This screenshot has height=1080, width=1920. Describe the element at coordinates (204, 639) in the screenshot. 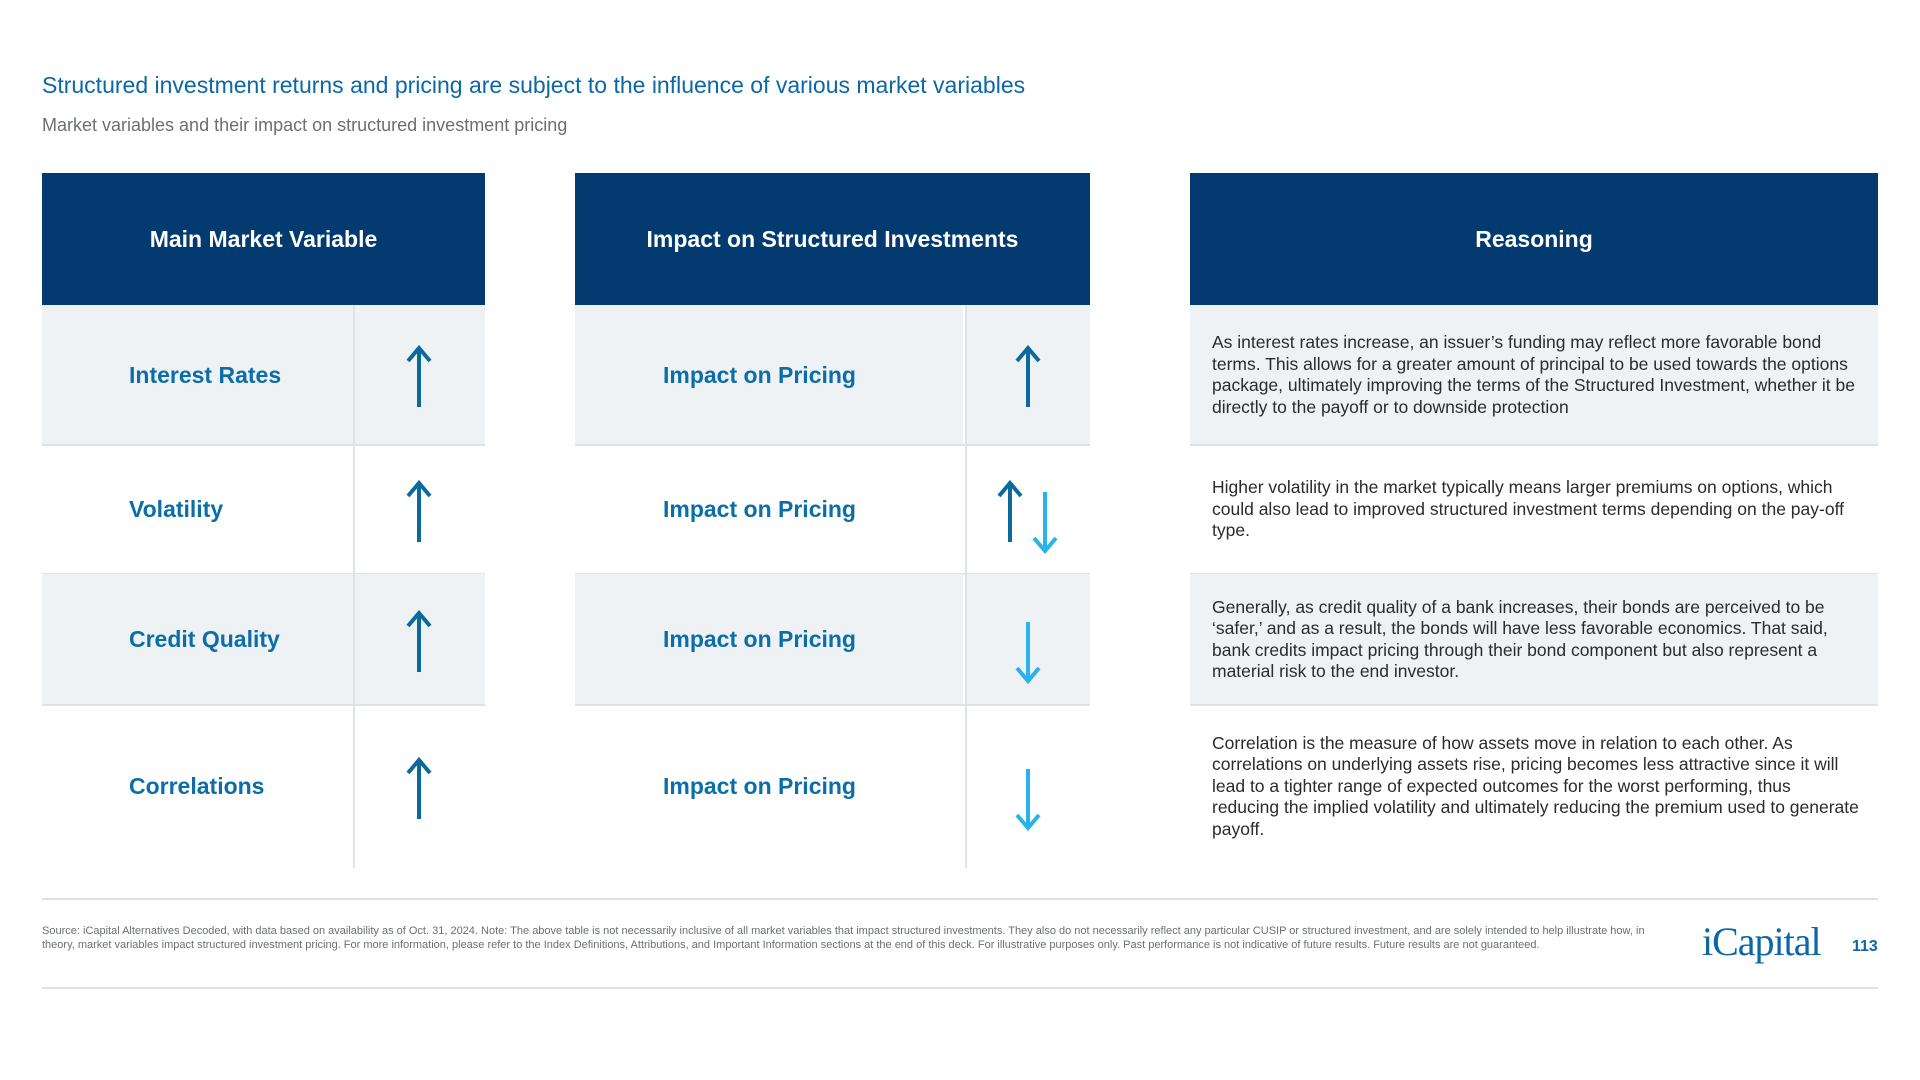

I see `variable-cell-text: Credit Quality` at that location.